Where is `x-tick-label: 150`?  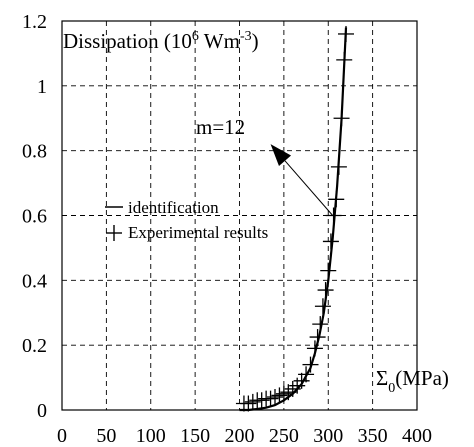
x-tick-label: 150 is located at coordinates (195, 436).